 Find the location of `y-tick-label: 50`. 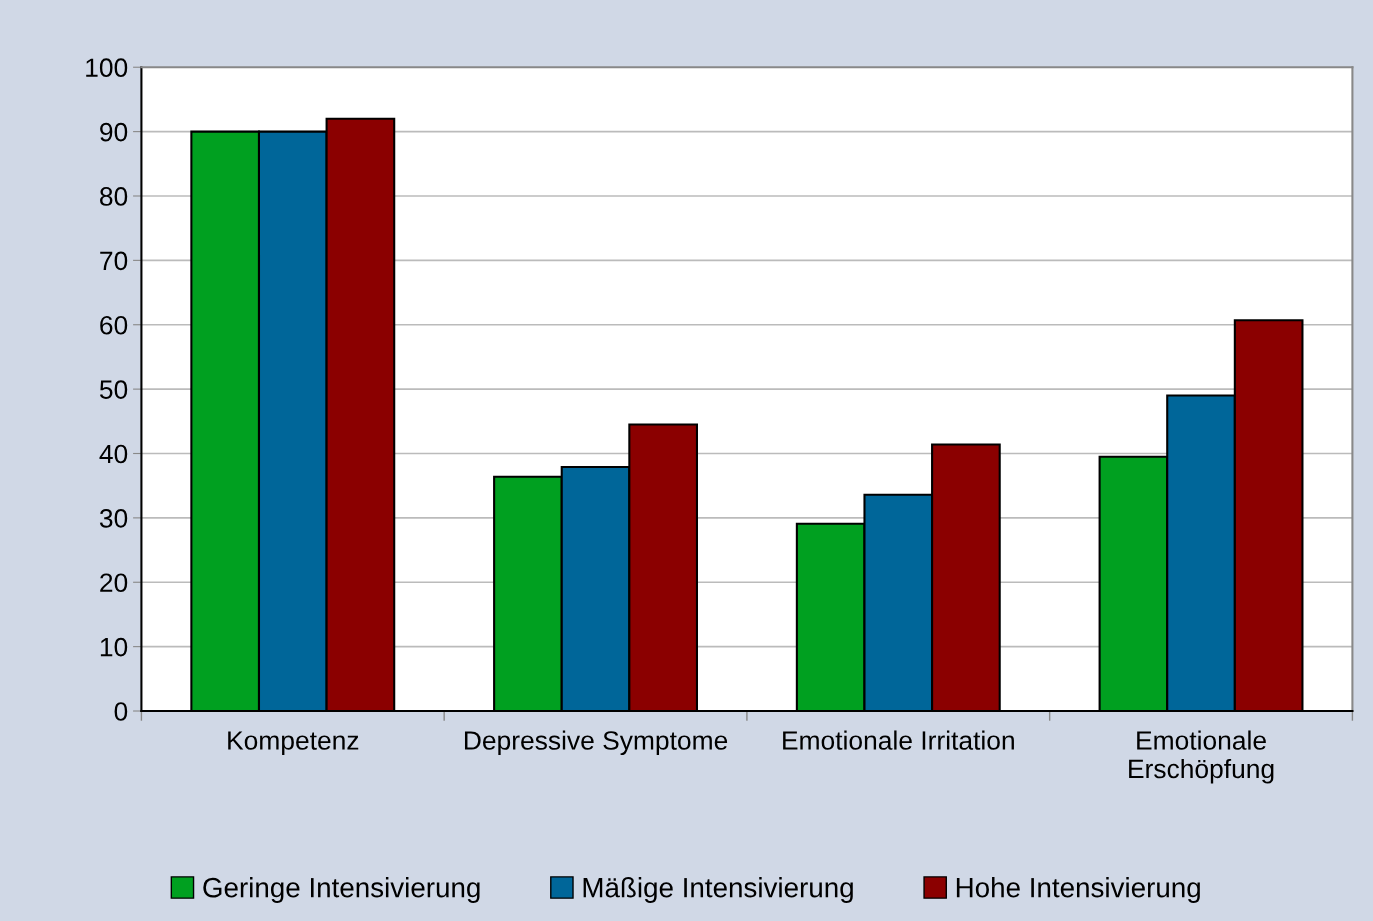

y-tick-label: 50 is located at coordinates (113, 389).